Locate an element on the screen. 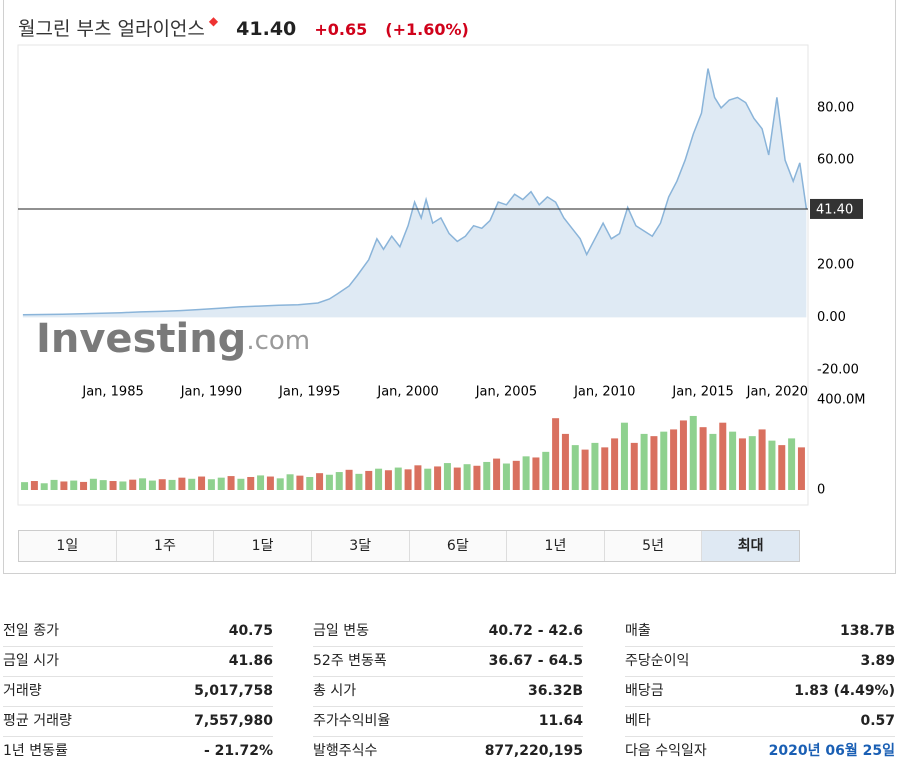 Image resolution: width=900 pixels, height=766 pixels. period-button: 최대 is located at coordinates (750, 546).